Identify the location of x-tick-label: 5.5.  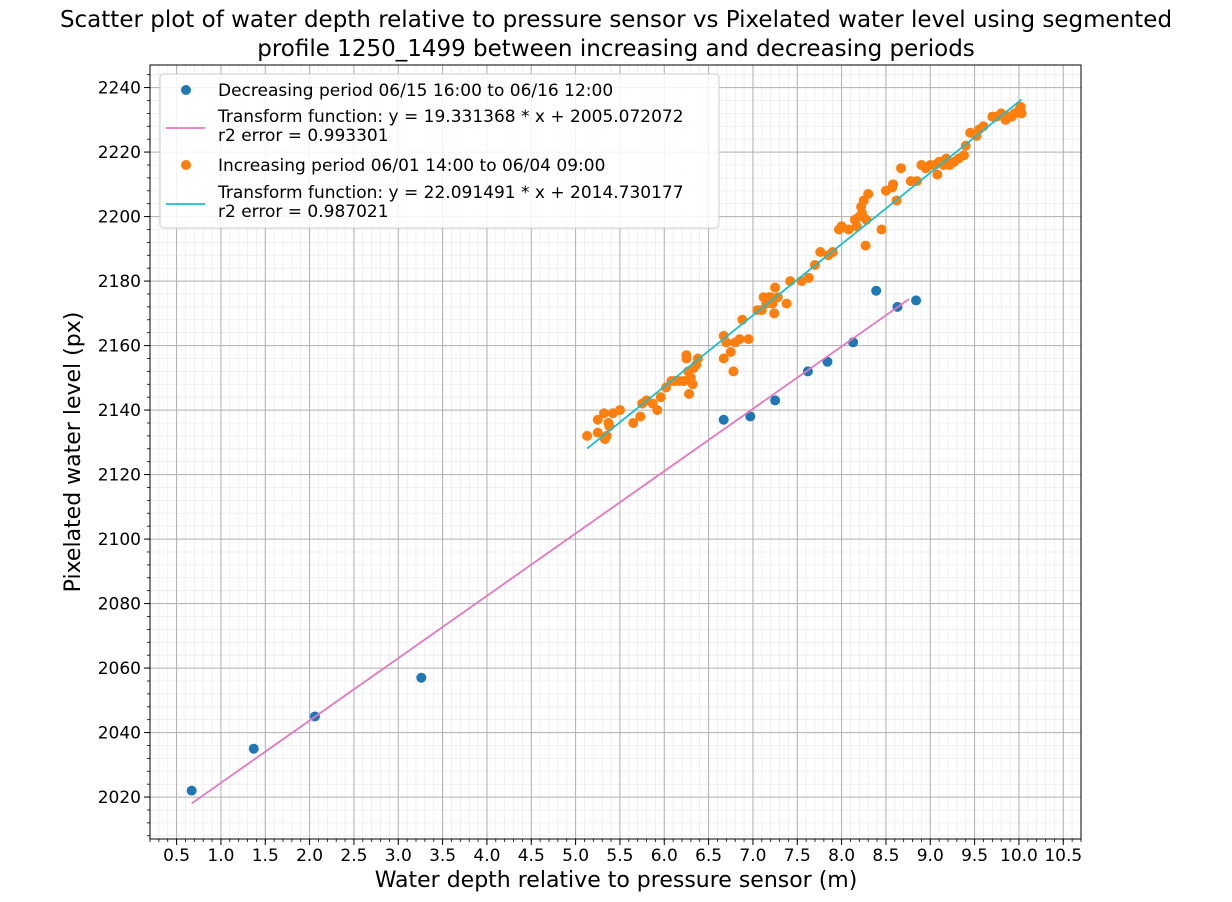
(619, 856).